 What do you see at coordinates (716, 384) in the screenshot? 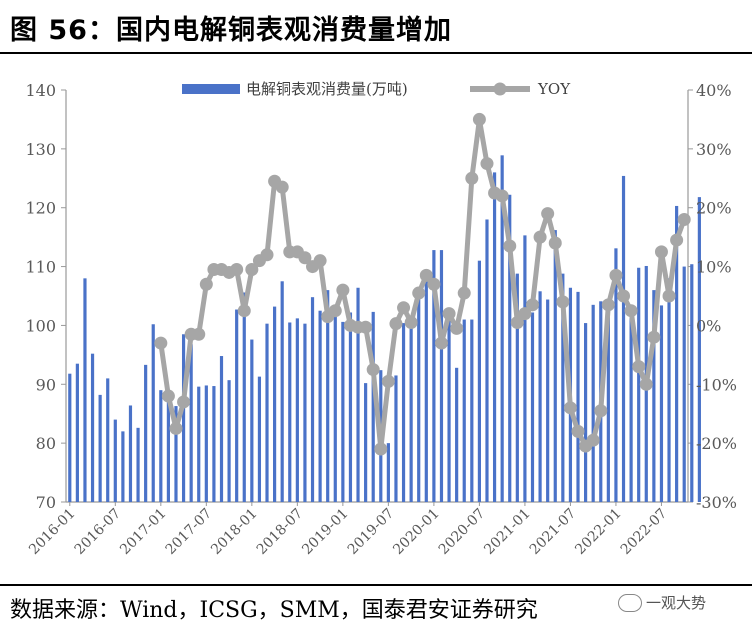
I see `right-y-tick-label: -10%` at bounding box center [716, 384].